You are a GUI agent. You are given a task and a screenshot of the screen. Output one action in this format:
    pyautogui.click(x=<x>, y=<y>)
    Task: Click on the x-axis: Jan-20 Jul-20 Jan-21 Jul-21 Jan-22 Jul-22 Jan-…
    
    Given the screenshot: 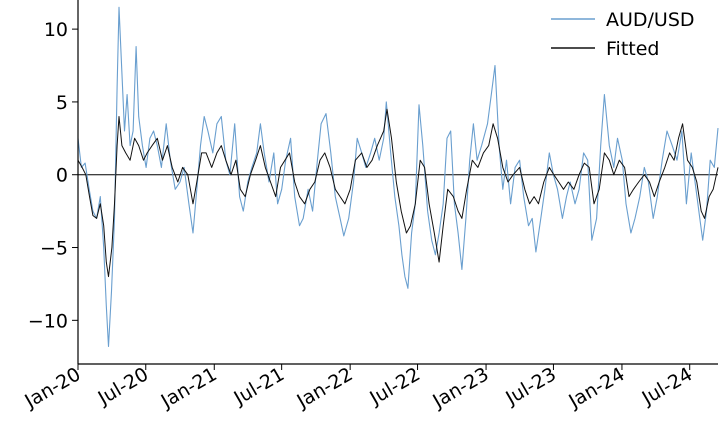 What is the action you would take?
    pyautogui.click(x=369, y=388)
    